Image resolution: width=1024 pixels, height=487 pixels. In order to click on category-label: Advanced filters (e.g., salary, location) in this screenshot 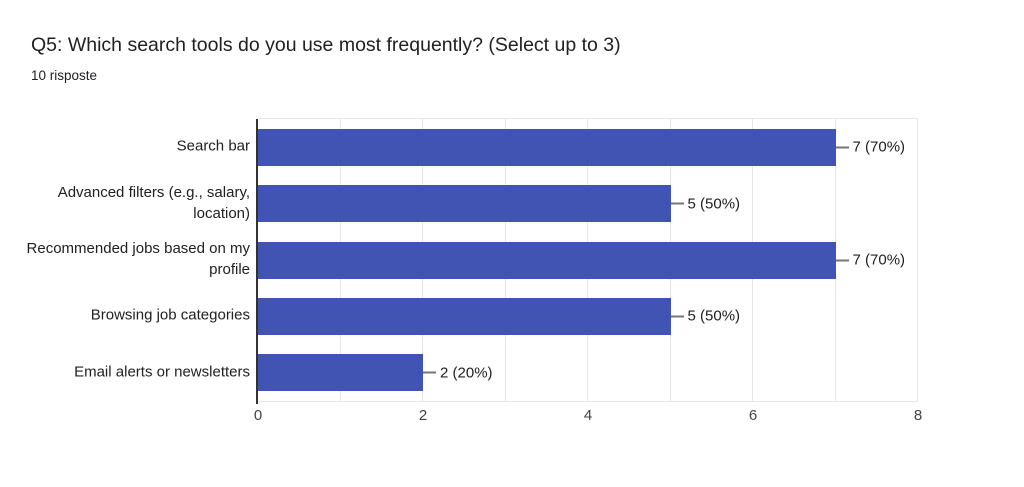, I will do `click(130, 203)`.